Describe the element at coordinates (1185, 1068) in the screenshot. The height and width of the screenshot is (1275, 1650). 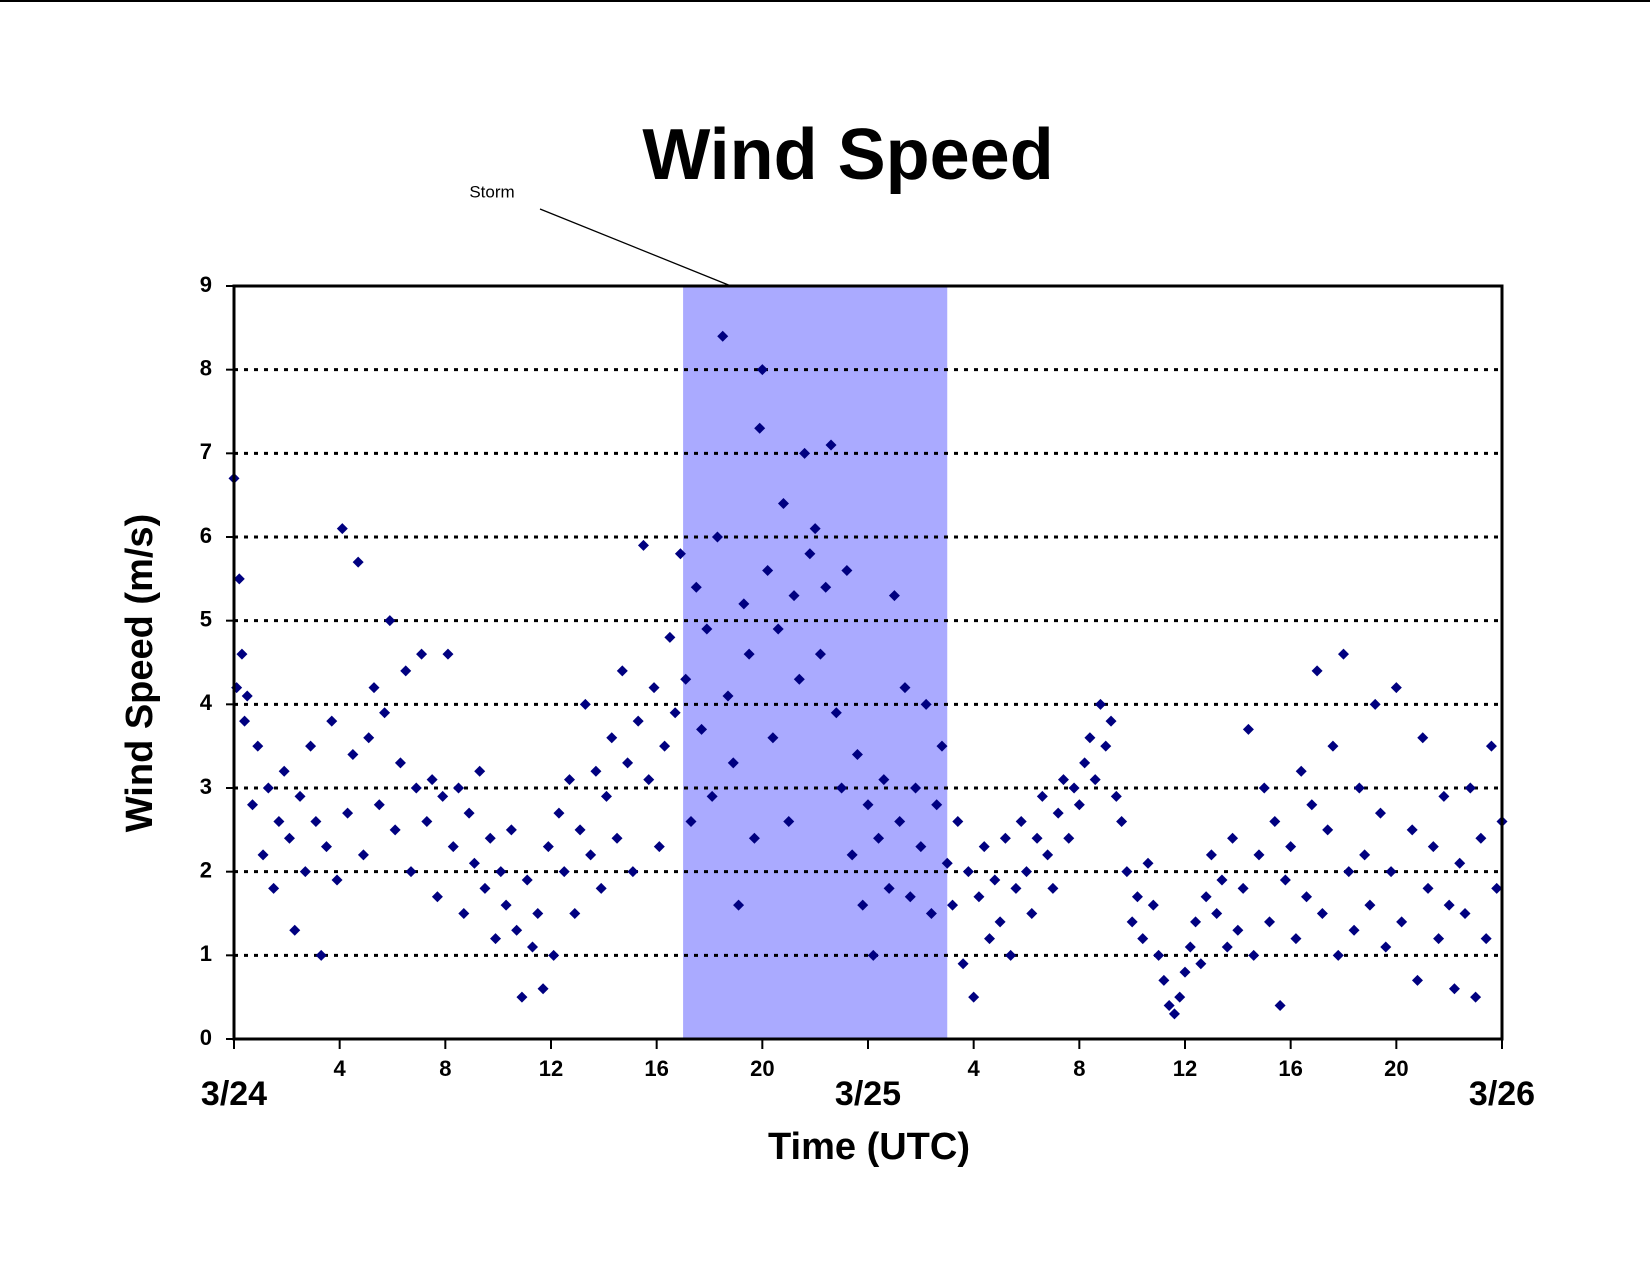
I see `x-tick-label: 12` at that location.